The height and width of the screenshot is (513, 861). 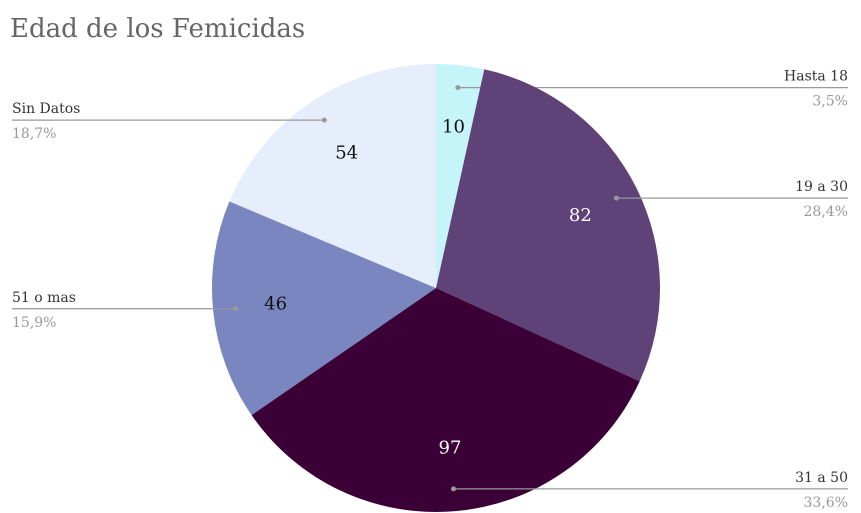 I want to click on percentage-label: 18,7%, so click(x=34, y=134).